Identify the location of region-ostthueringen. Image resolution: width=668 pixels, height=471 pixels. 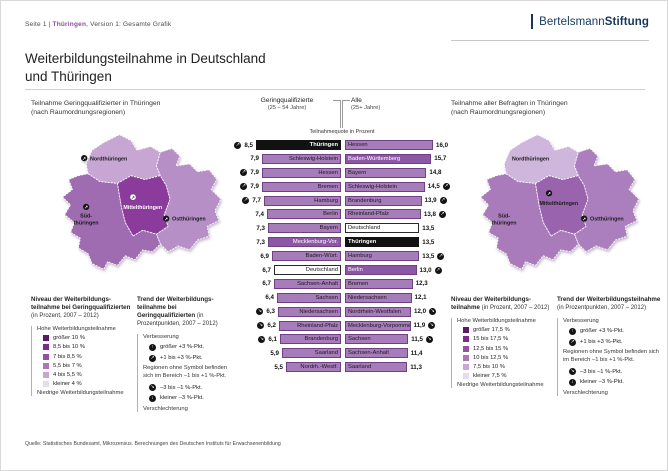
(606, 200).